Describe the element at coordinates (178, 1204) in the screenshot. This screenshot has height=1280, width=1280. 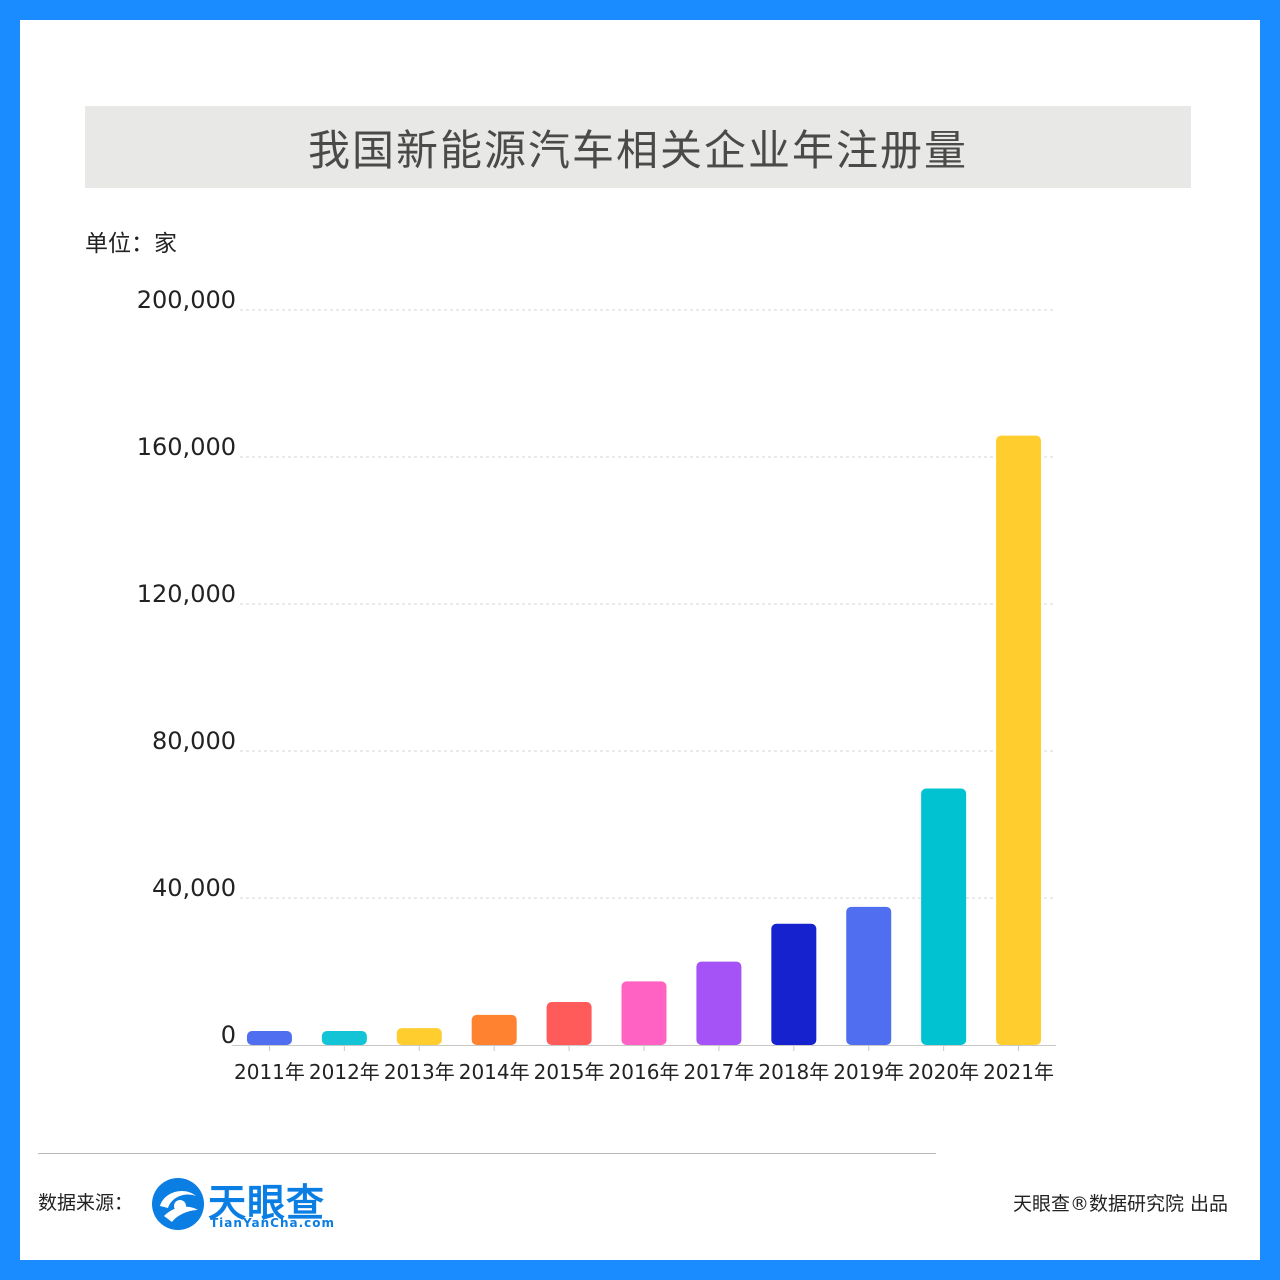
I see `tianyancha-logo-icon` at that location.